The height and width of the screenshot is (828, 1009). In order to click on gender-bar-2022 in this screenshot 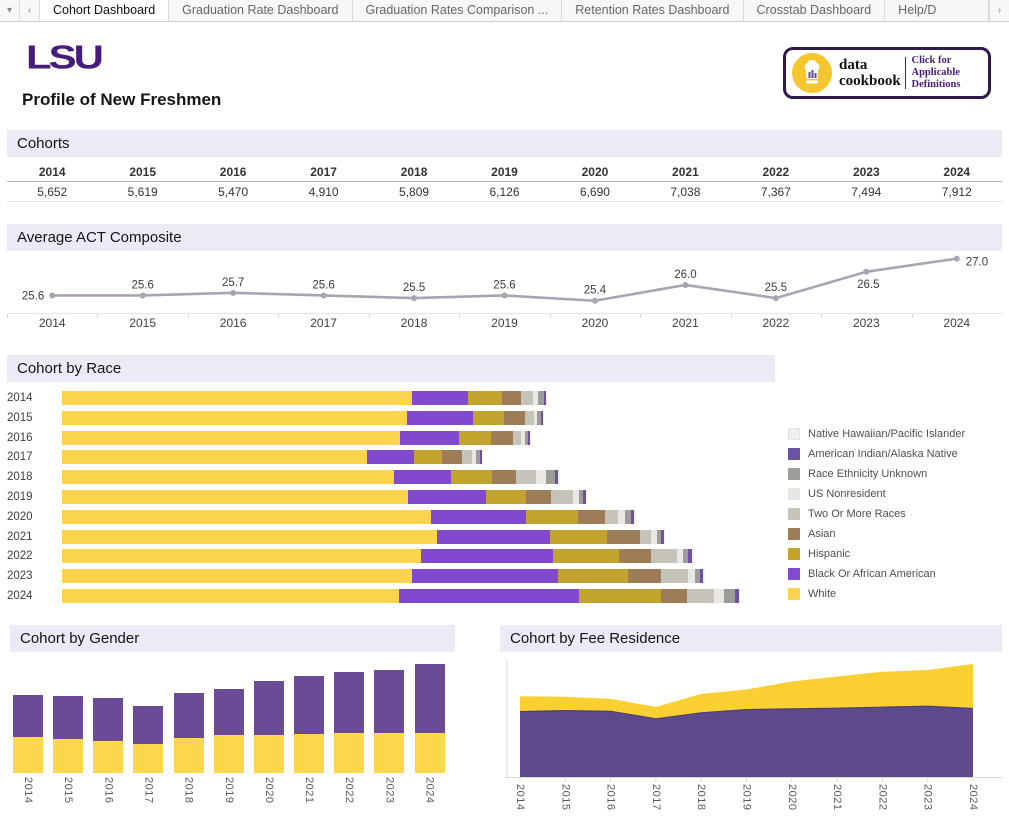, I will do `click(349, 722)`.